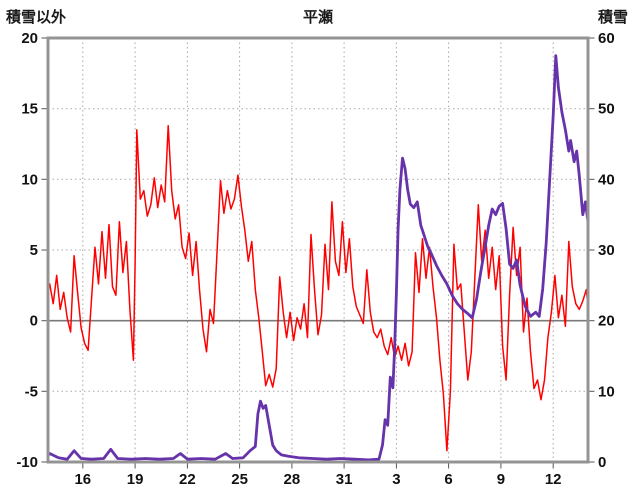  Describe the element at coordinates (29, 109) in the screenshot. I see `svg-text: 15` at that location.